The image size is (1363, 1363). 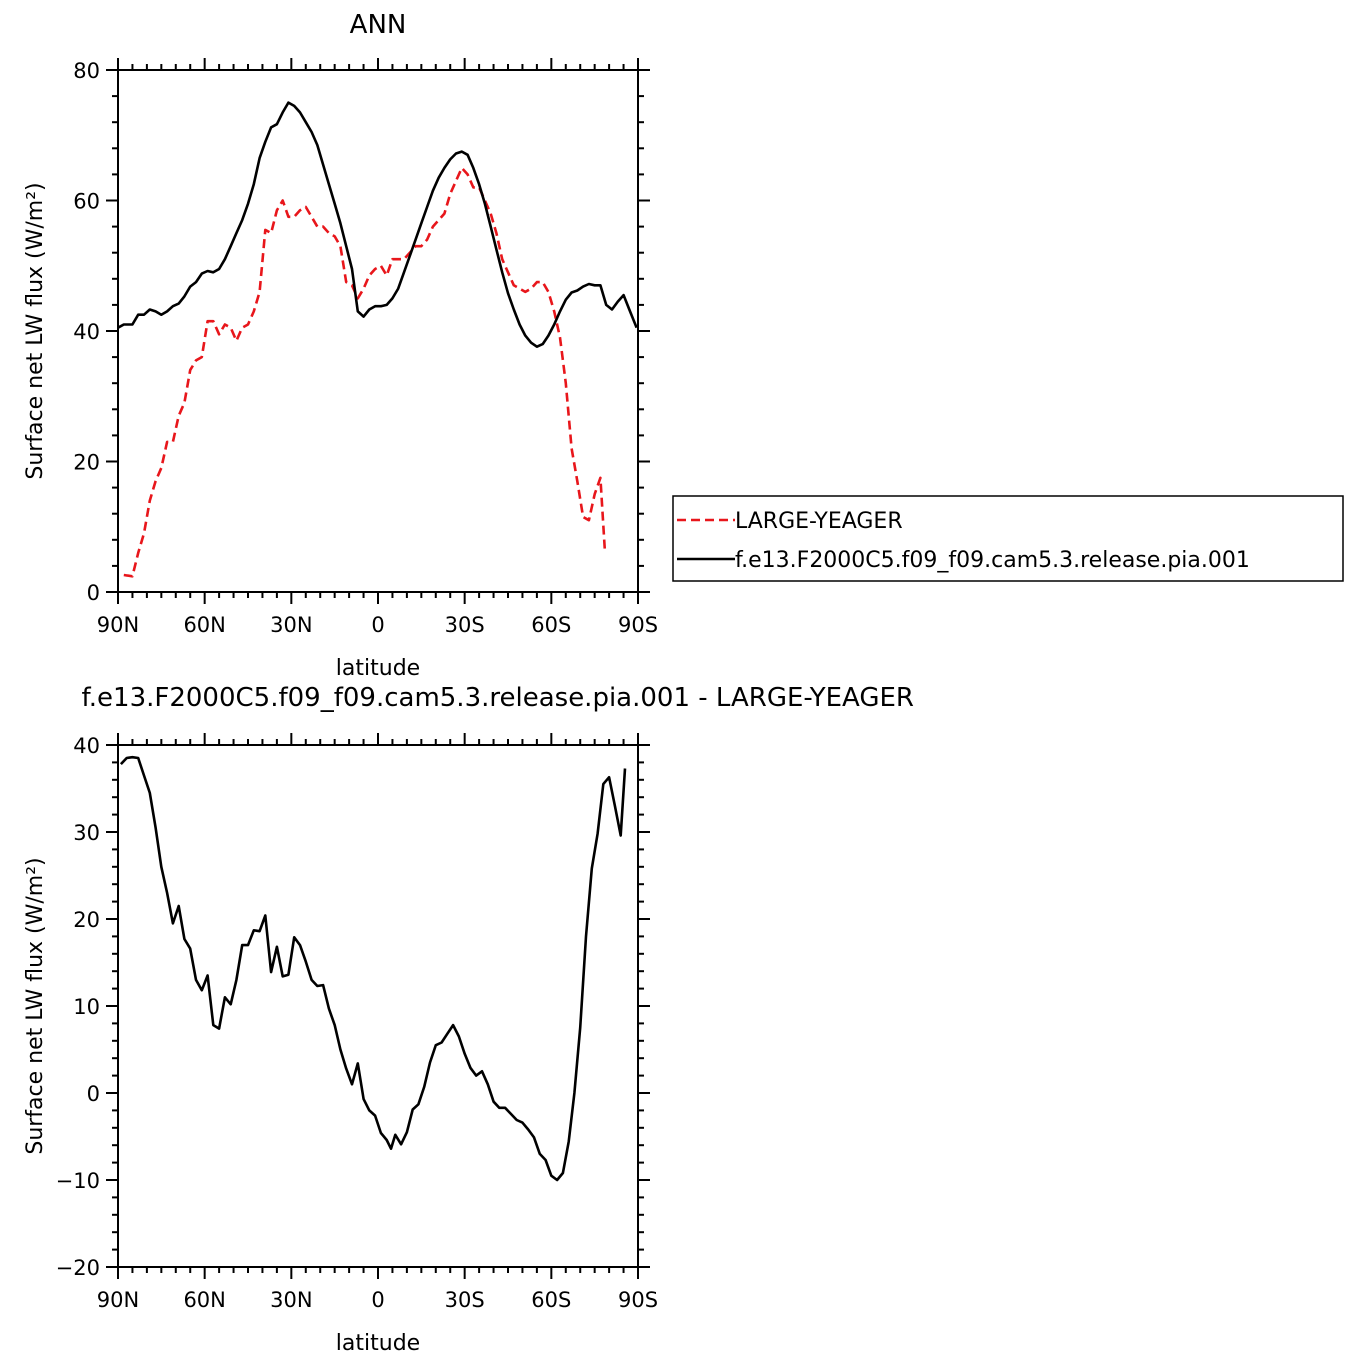 I want to click on bottom-chart-ylabel: Surface net LW flux (W/m²), so click(x=35, y=1005).